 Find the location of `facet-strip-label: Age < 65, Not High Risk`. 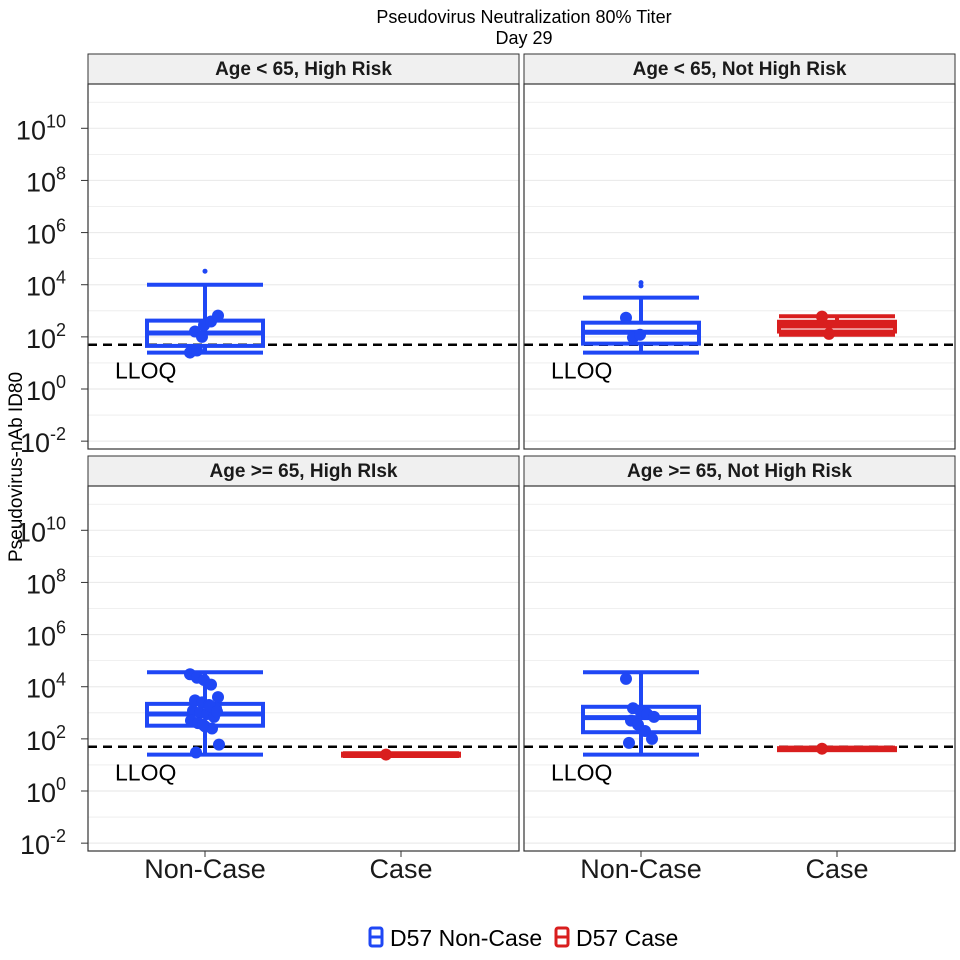

facet-strip-label: Age < 65, Not High Risk is located at coordinates (740, 69).